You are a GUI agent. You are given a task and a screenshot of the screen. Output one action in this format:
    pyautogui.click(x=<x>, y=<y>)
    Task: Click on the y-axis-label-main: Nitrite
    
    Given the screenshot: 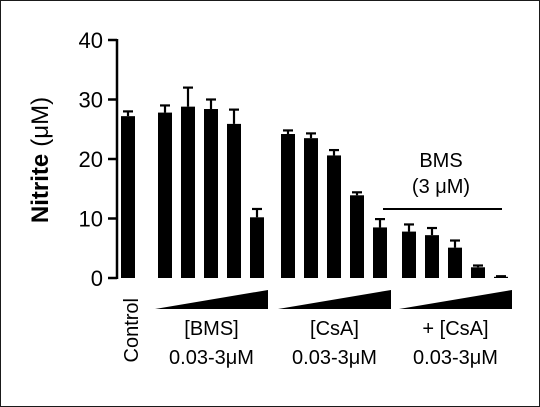 What is the action you would take?
    pyautogui.click(x=40, y=188)
    